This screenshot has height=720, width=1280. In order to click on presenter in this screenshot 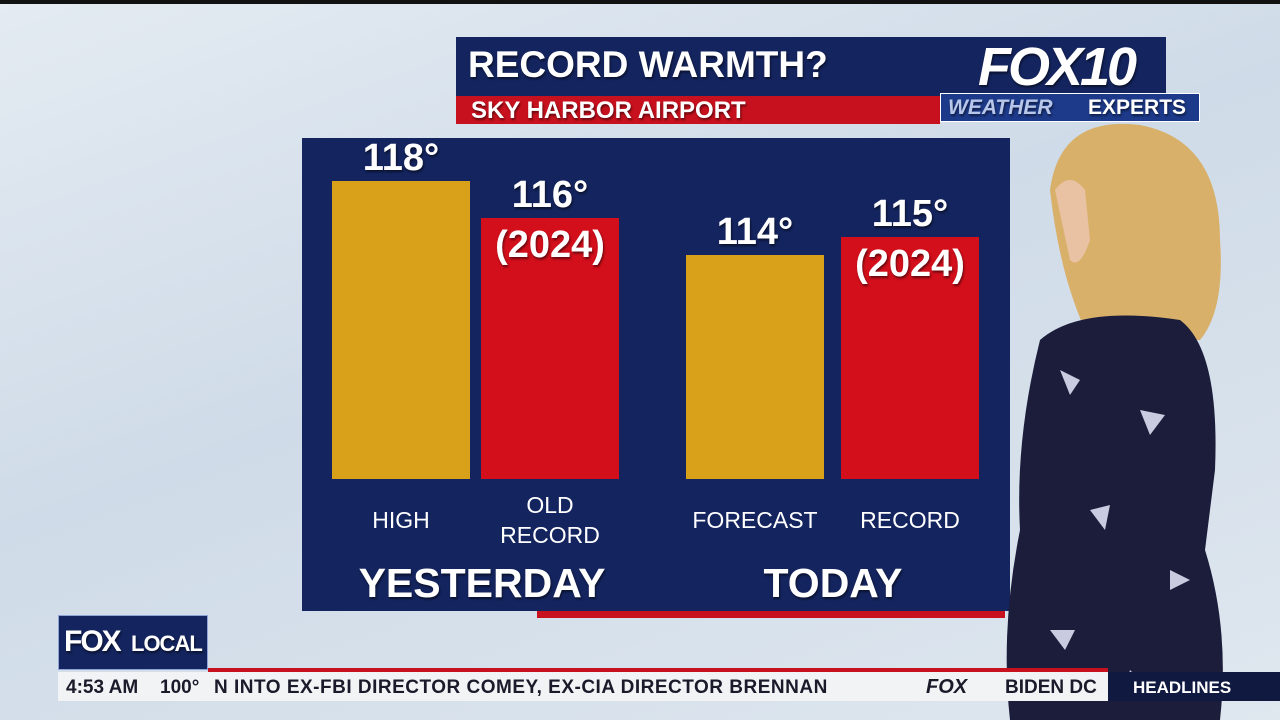, I will do `click(1114, 421)`.